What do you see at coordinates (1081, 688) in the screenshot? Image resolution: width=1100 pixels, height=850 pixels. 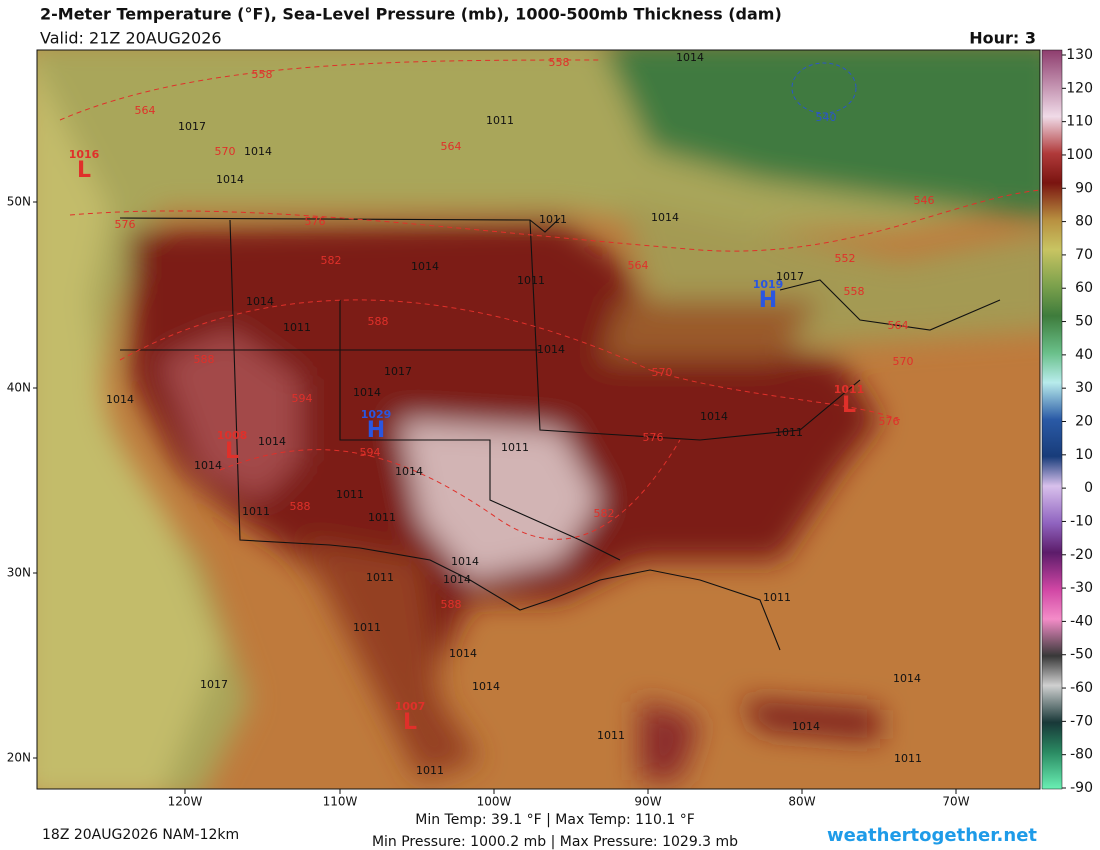 I see `colorbar-tick-label: -60` at bounding box center [1081, 688].